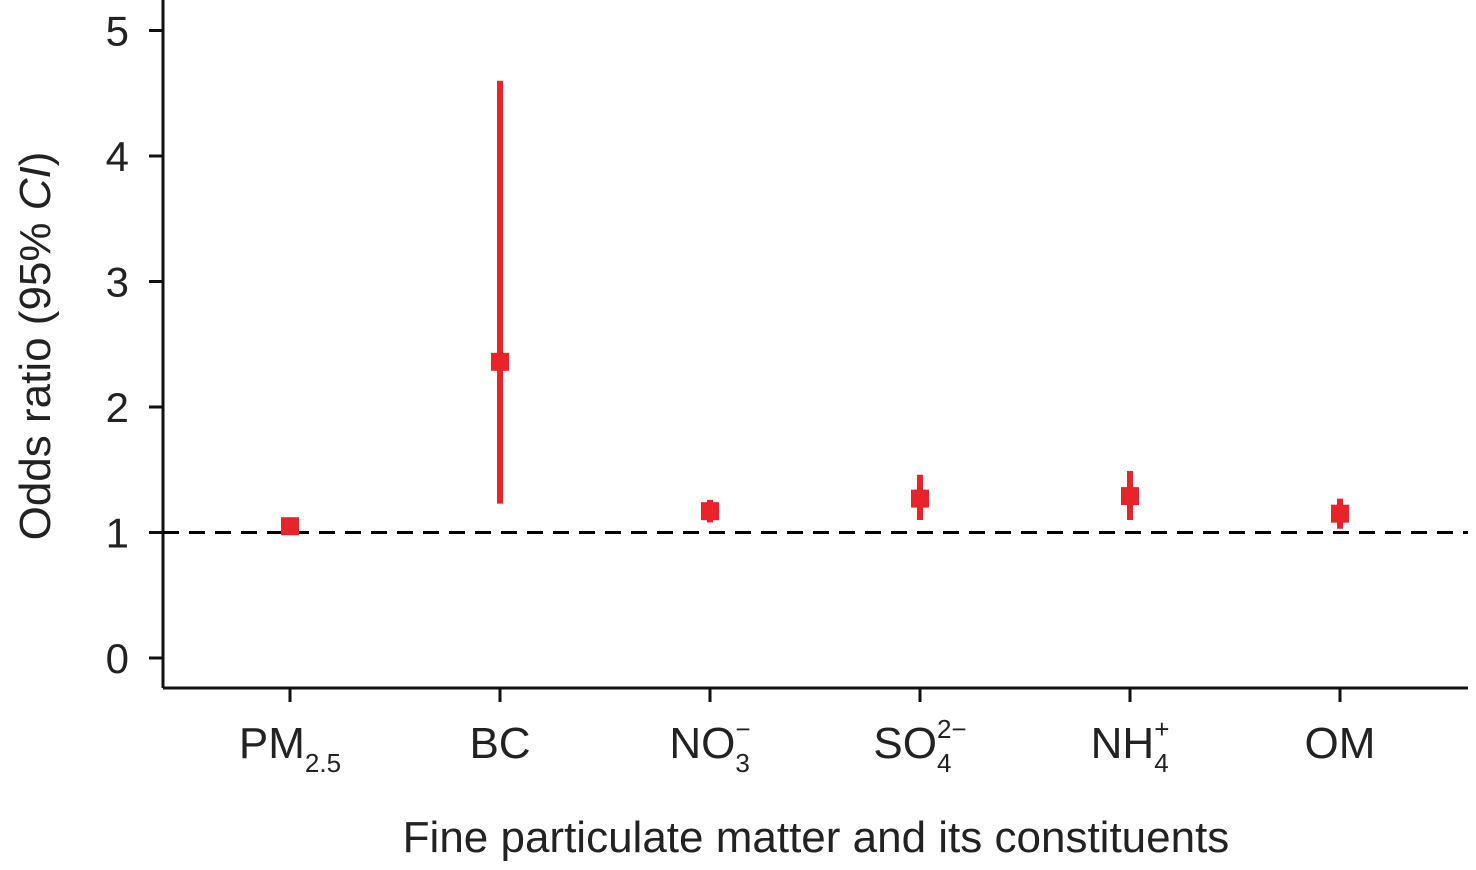  What do you see at coordinates (35, 159) in the screenshot?
I see `y-axis-title-suffix: )` at bounding box center [35, 159].